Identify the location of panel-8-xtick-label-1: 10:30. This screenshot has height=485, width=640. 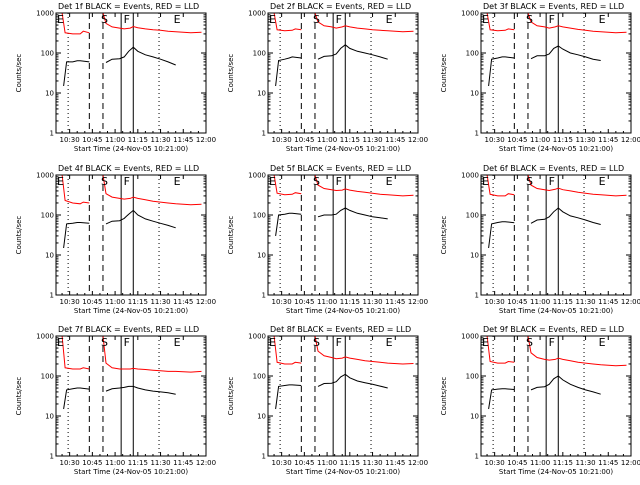
(282, 463).